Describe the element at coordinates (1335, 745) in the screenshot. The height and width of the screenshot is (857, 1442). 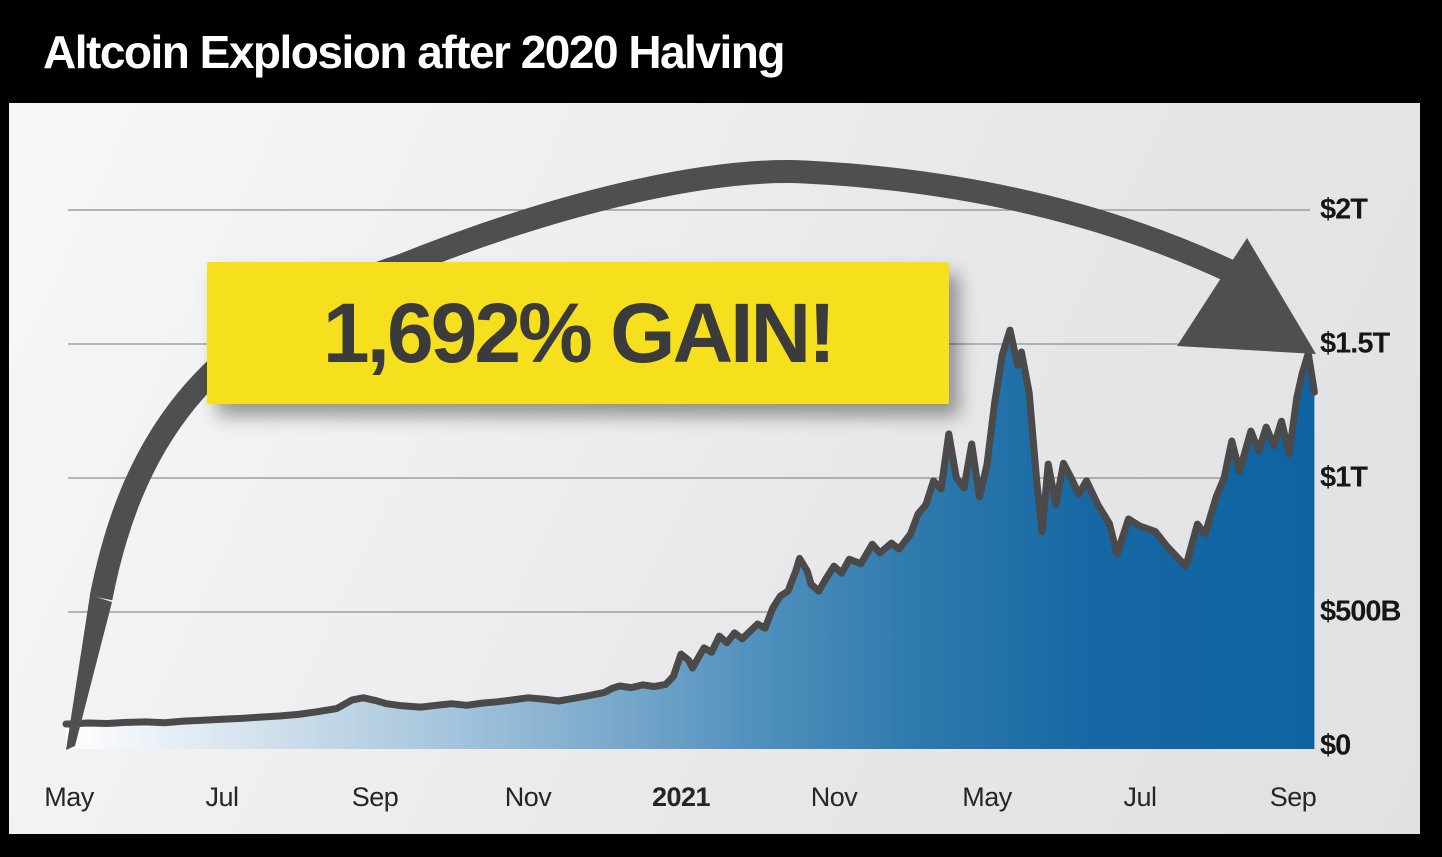
I see `y-tick-label: $0` at that location.